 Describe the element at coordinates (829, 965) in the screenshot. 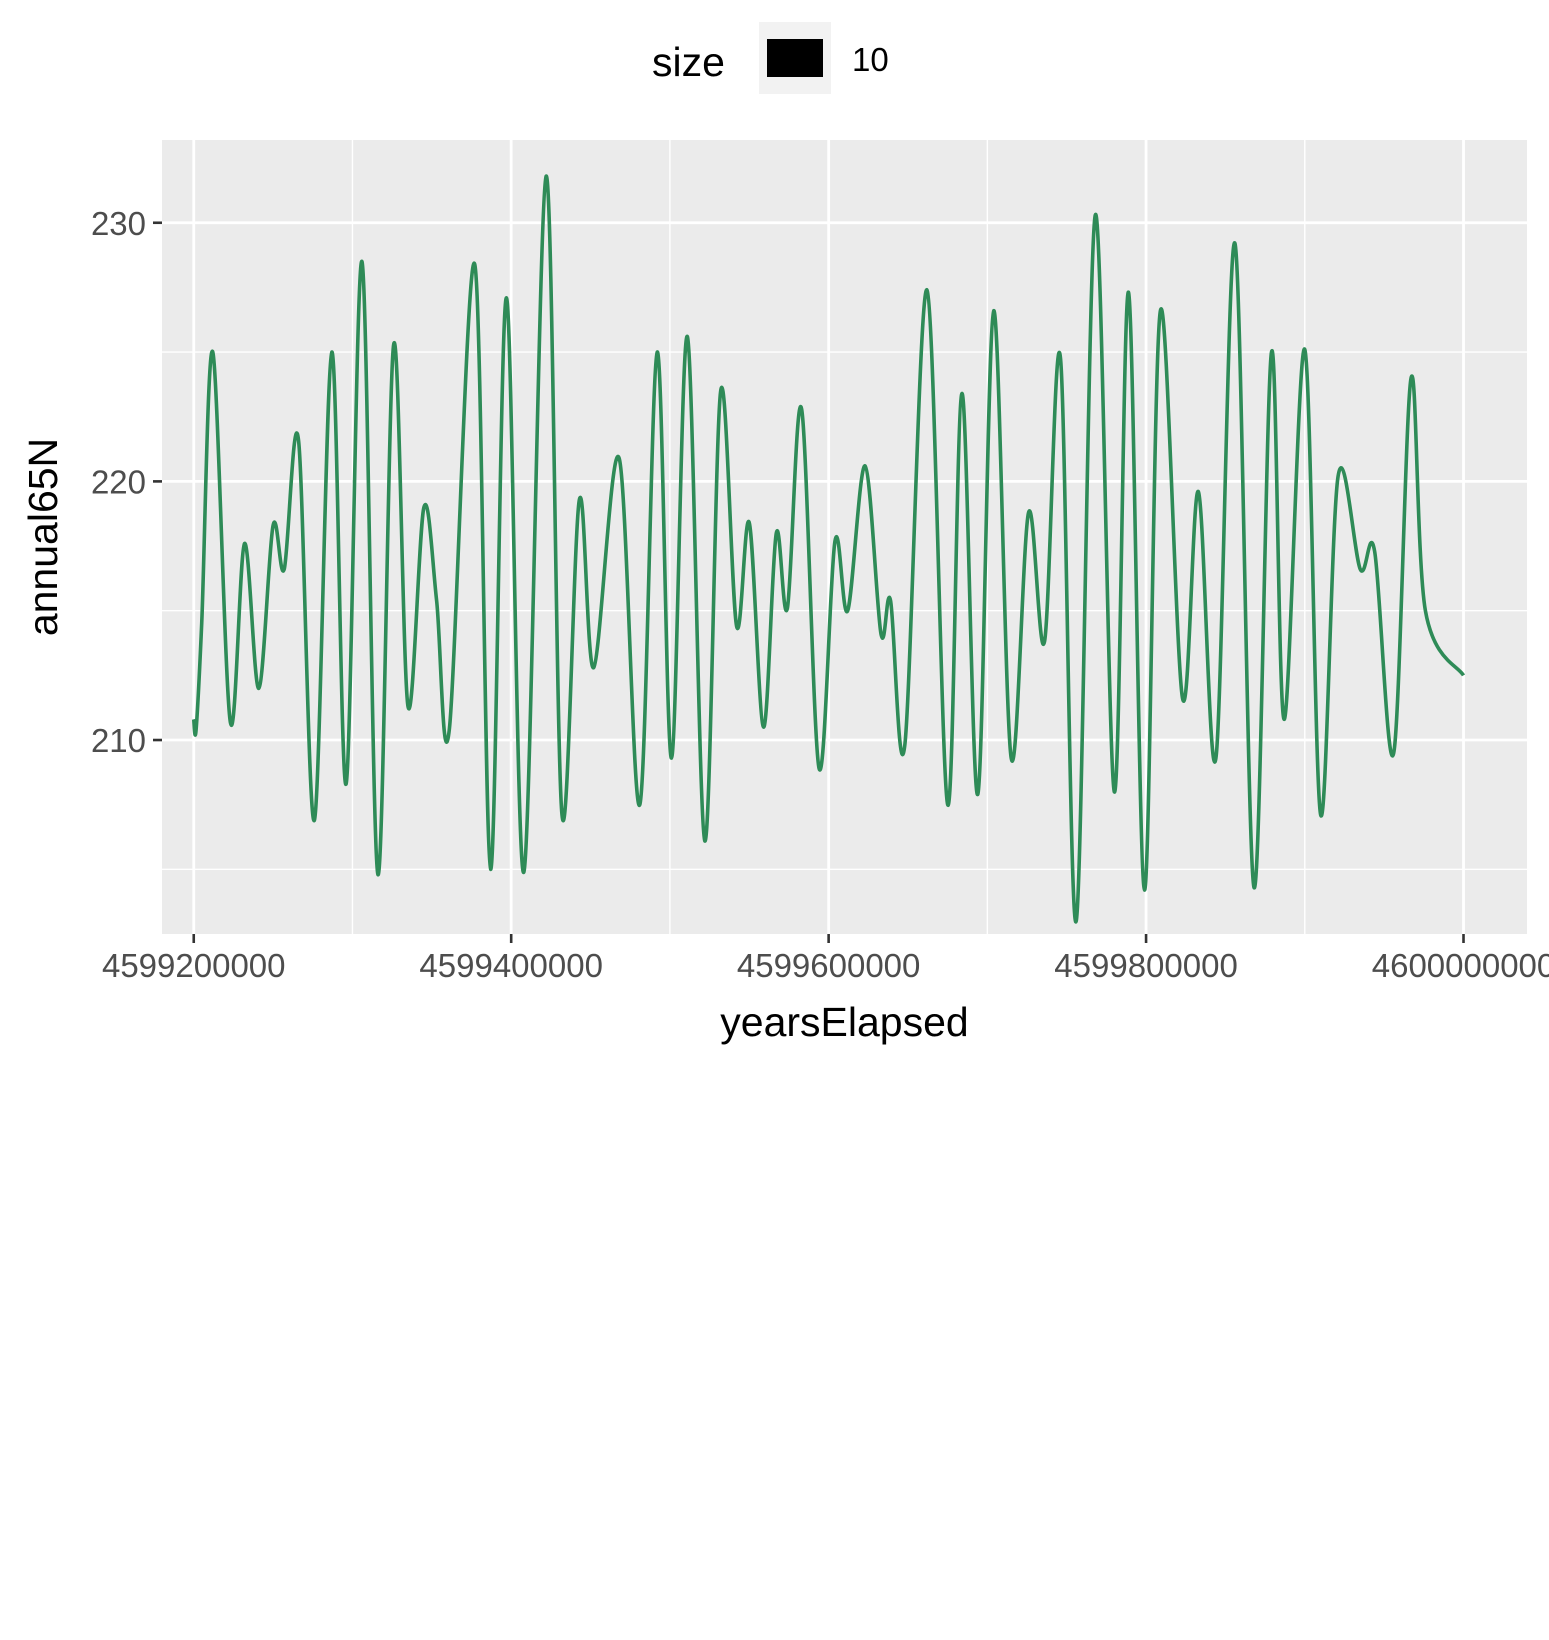

I see `x-tick-label: 4599600000` at that location.